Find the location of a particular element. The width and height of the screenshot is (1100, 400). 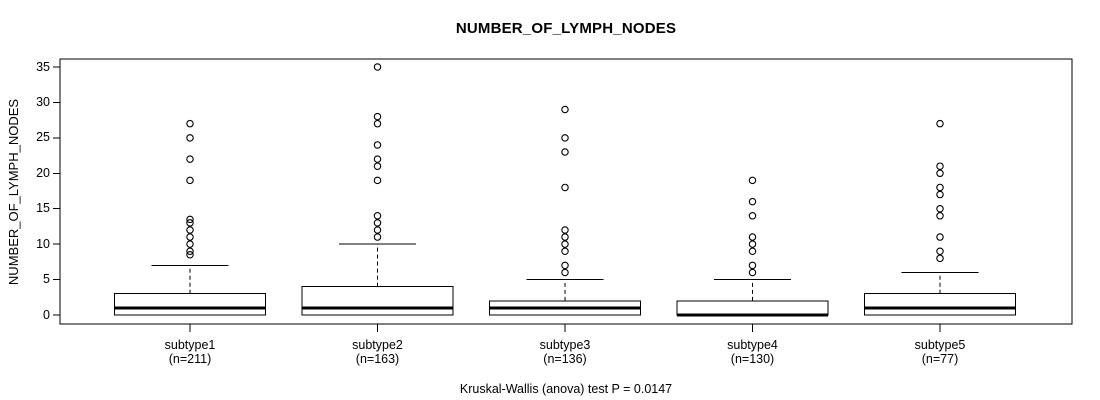

group-n-label: (n=77) is located at coordinates (940, 358).